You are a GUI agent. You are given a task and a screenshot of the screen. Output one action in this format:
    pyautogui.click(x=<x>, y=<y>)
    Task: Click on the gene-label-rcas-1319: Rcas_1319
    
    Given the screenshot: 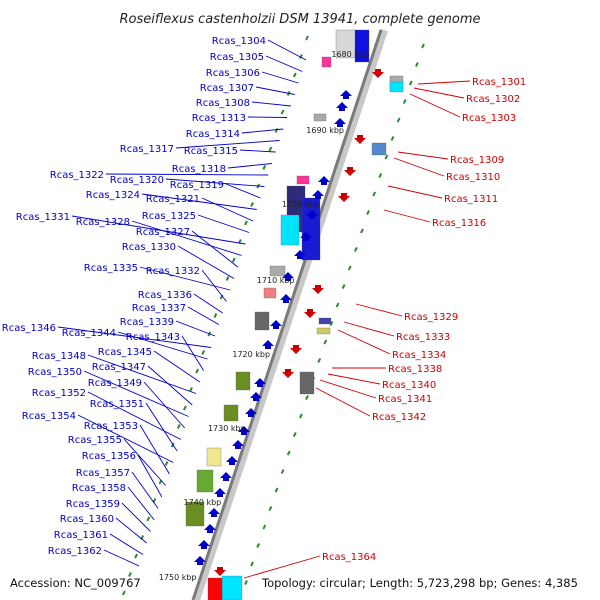 What is the action you would take?
    pyautogui.click(x=197, y=185)
    